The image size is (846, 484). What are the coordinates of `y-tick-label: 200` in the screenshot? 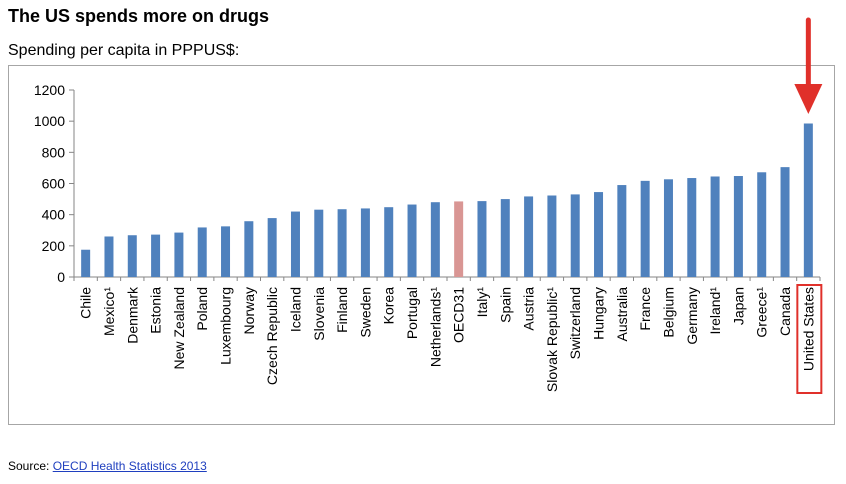 It's located at (54, 246).